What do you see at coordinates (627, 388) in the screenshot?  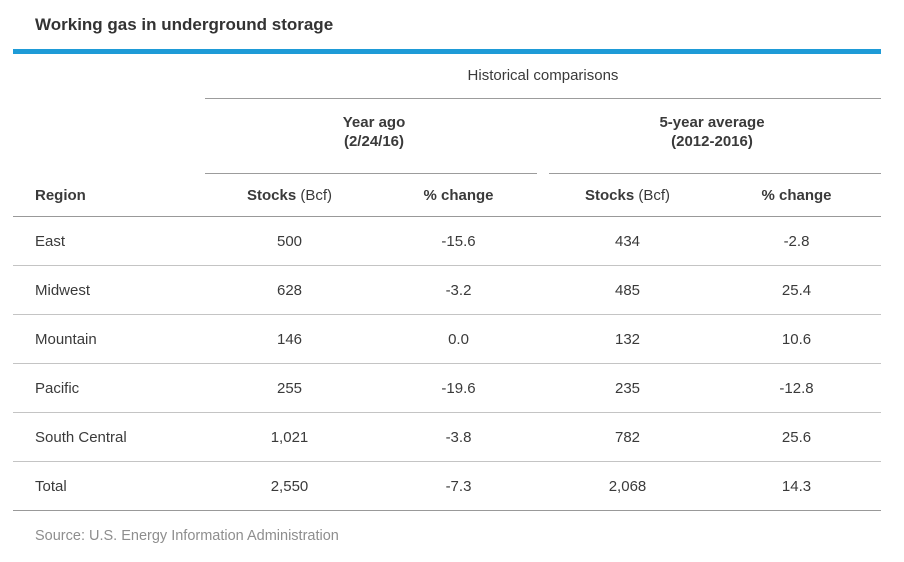 I see `value-cell: 235` at bounding box center [627, 388].